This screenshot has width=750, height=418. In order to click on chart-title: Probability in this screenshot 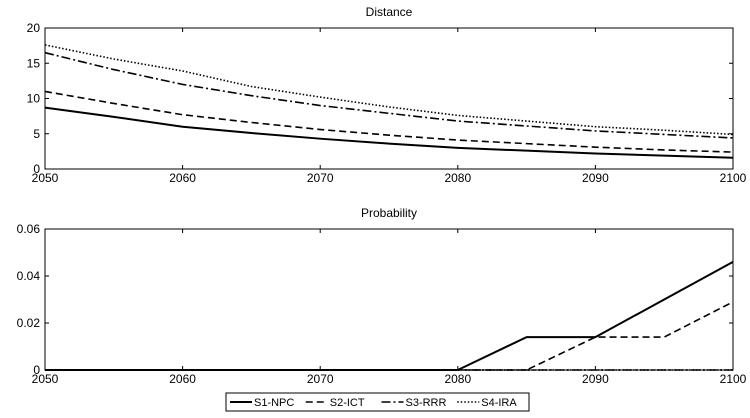, I will do `click(389, 213)`.